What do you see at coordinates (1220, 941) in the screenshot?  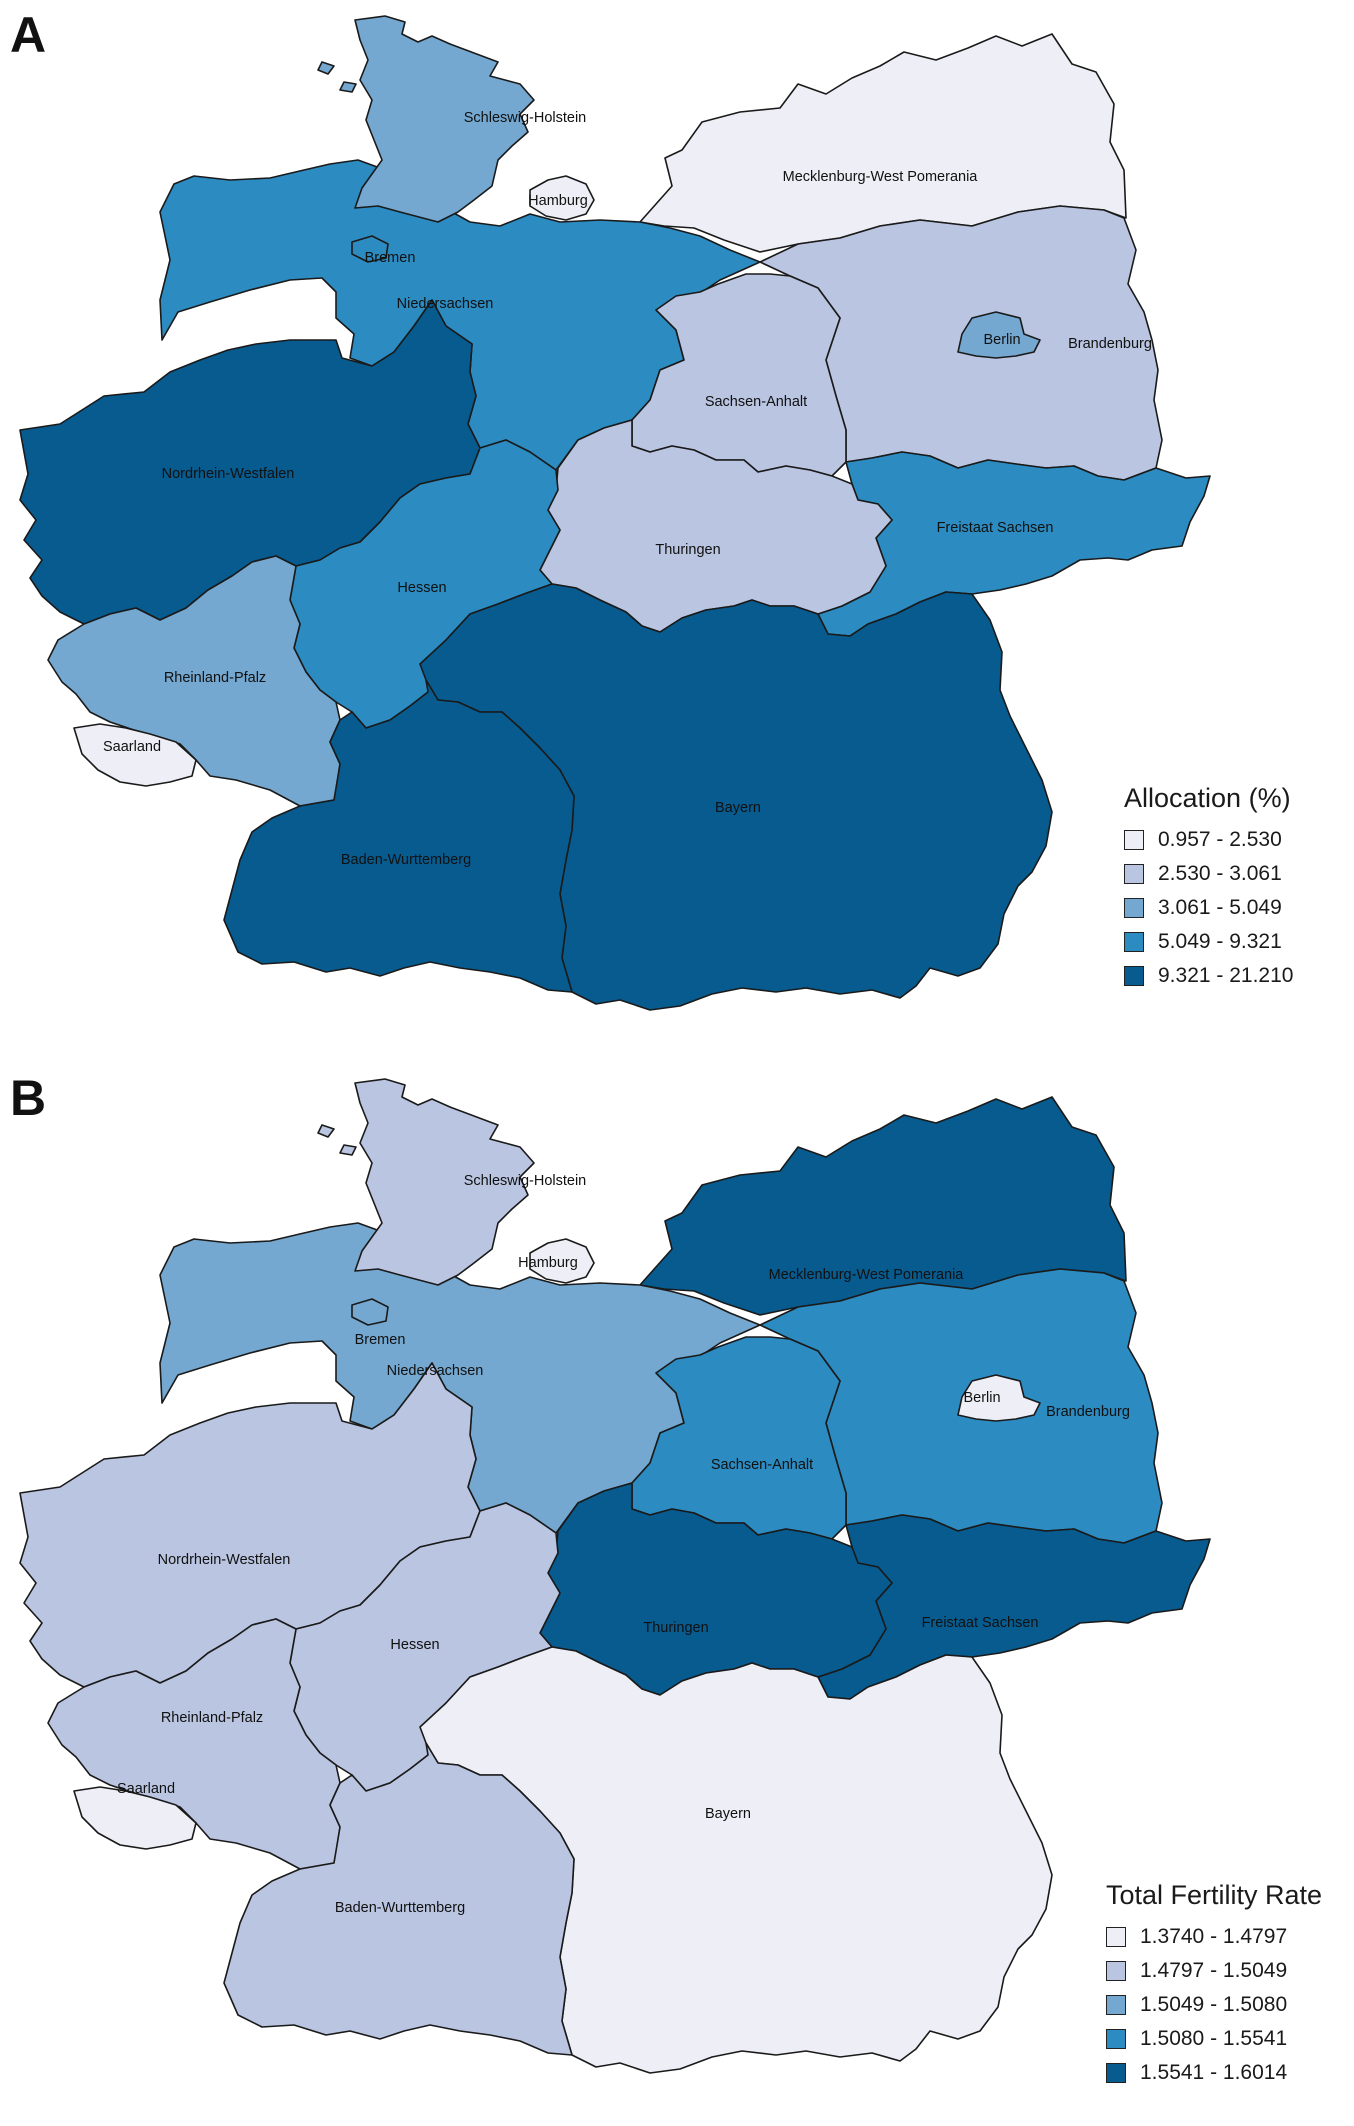 I see `legend-label: 5.049 - 9.321` at bounding box center [1220, 941].